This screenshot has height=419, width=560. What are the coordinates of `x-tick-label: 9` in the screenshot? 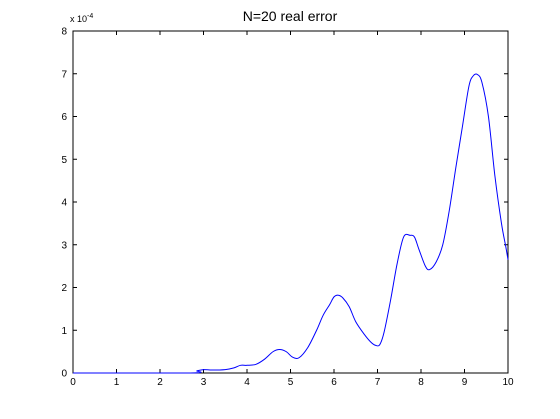 It's located at (465, 382).